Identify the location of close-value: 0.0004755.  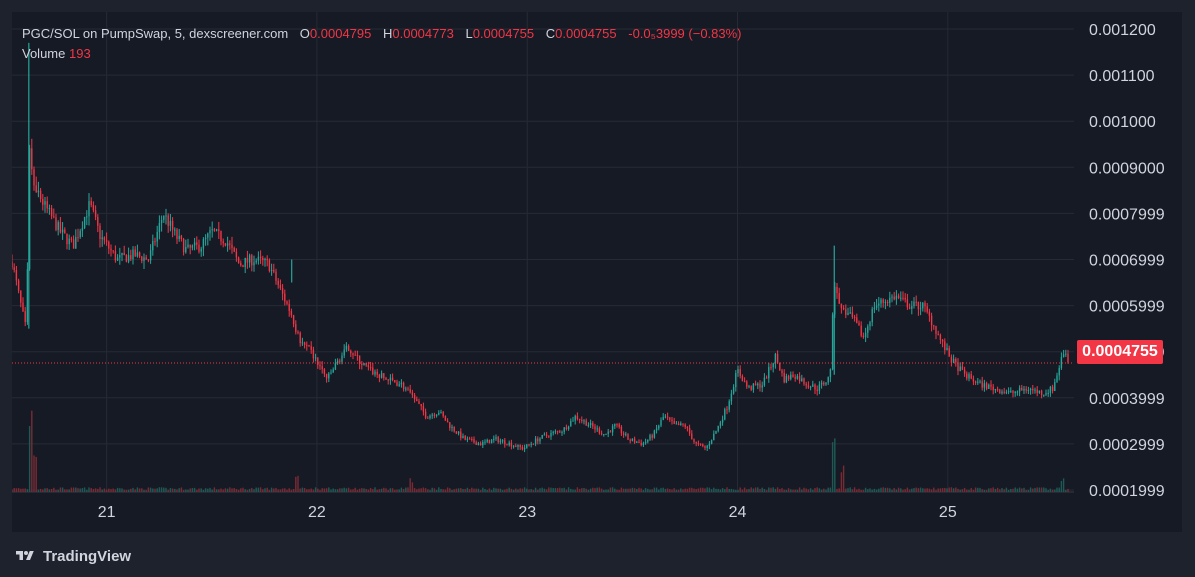
(586, 33).